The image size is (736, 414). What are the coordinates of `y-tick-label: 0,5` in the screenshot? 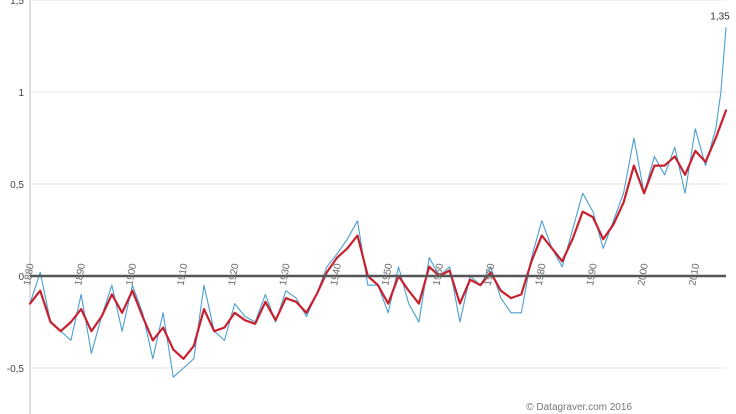 It's located at (17, 185).